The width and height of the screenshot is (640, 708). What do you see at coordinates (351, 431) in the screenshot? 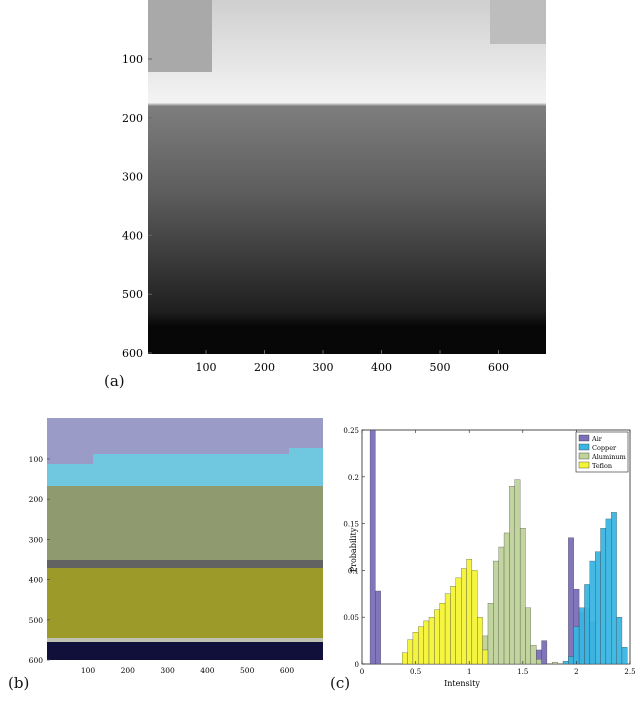
I see `chart-y-tick-label: 0.25` at bounding box center [351, 431].